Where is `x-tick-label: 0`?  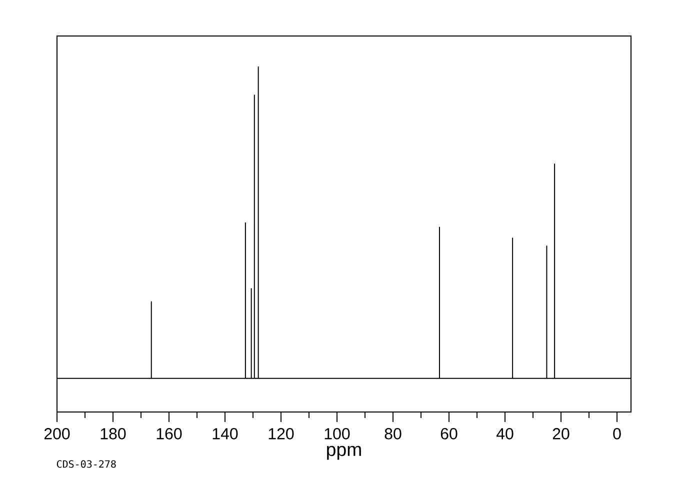
x-tick-label: 0 is located at coordinates (617, 434).